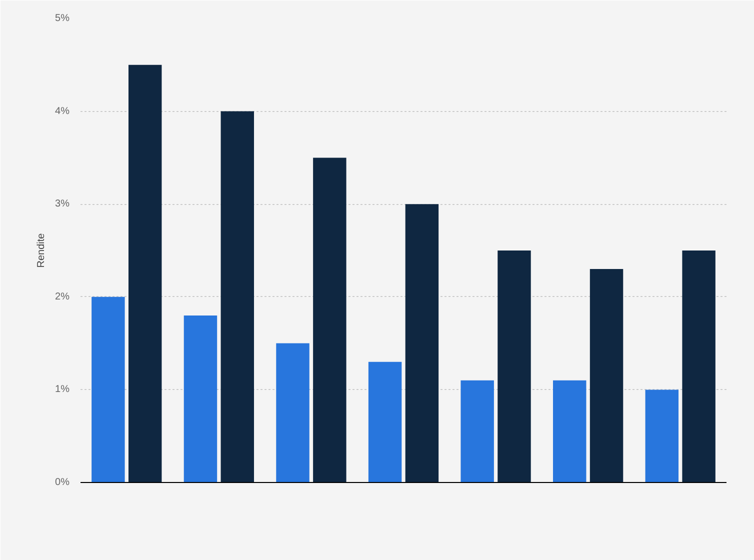 This screenshot has height=560, width=754. Describe the element at coordinates (62, 482) in the screenshot. I see `y-tick-label: 0%` at that location.